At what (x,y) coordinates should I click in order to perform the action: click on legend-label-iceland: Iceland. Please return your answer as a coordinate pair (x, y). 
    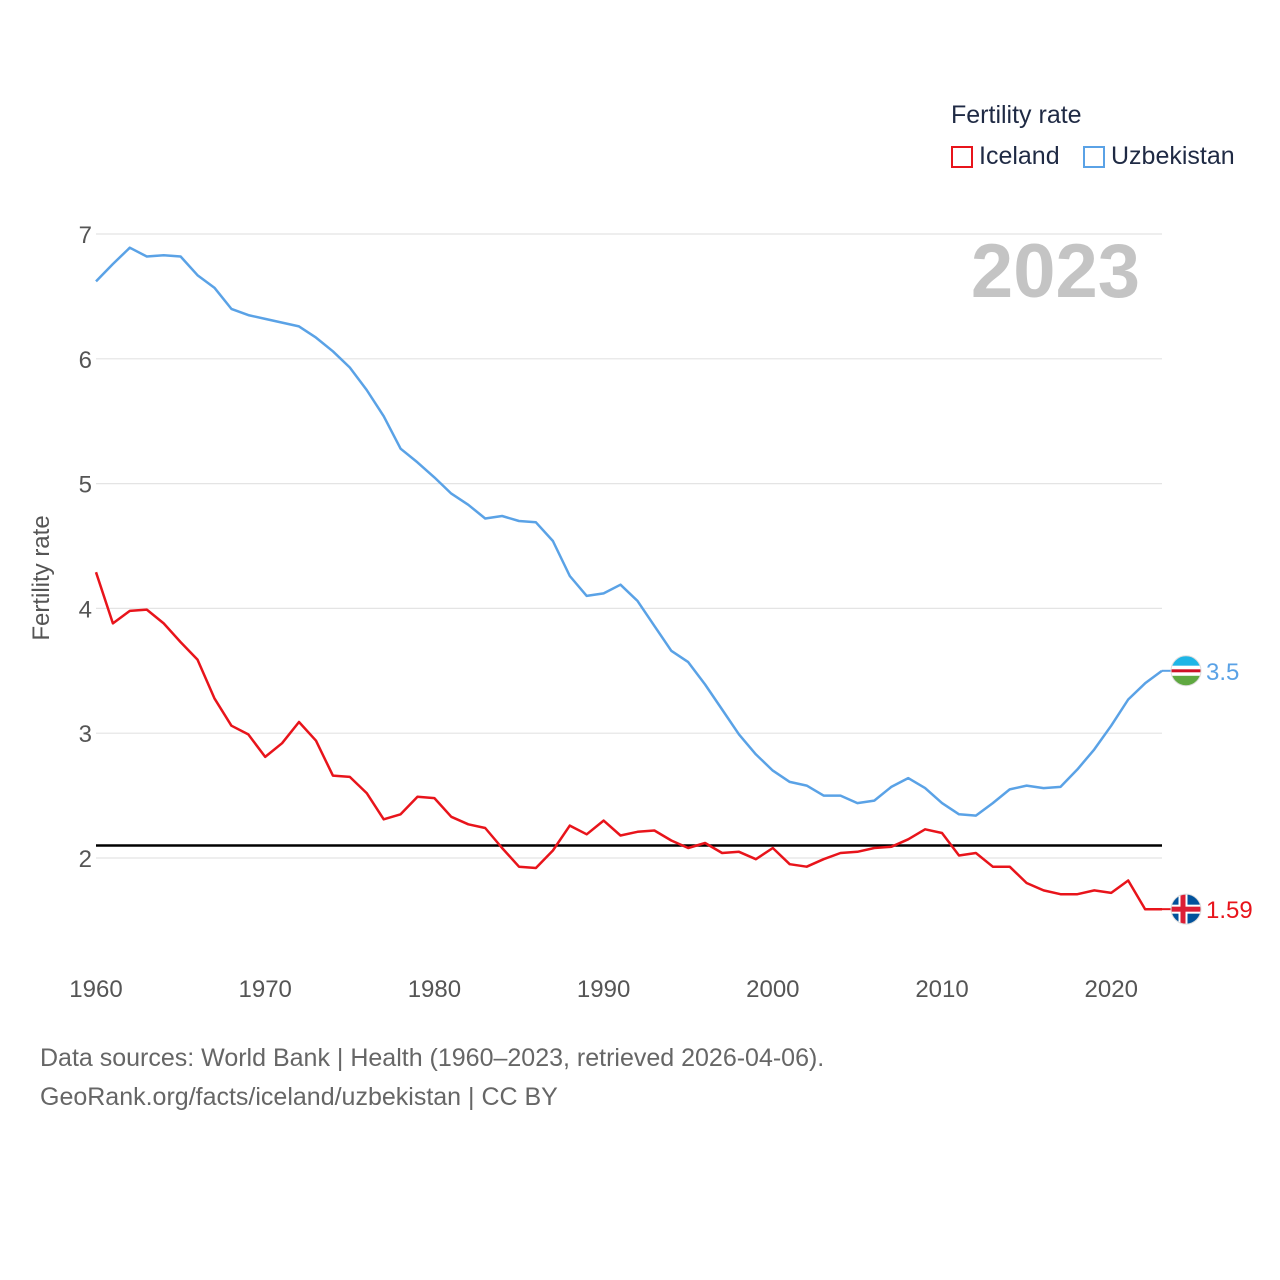
    Looking at the image, I should click on (1019, 156).